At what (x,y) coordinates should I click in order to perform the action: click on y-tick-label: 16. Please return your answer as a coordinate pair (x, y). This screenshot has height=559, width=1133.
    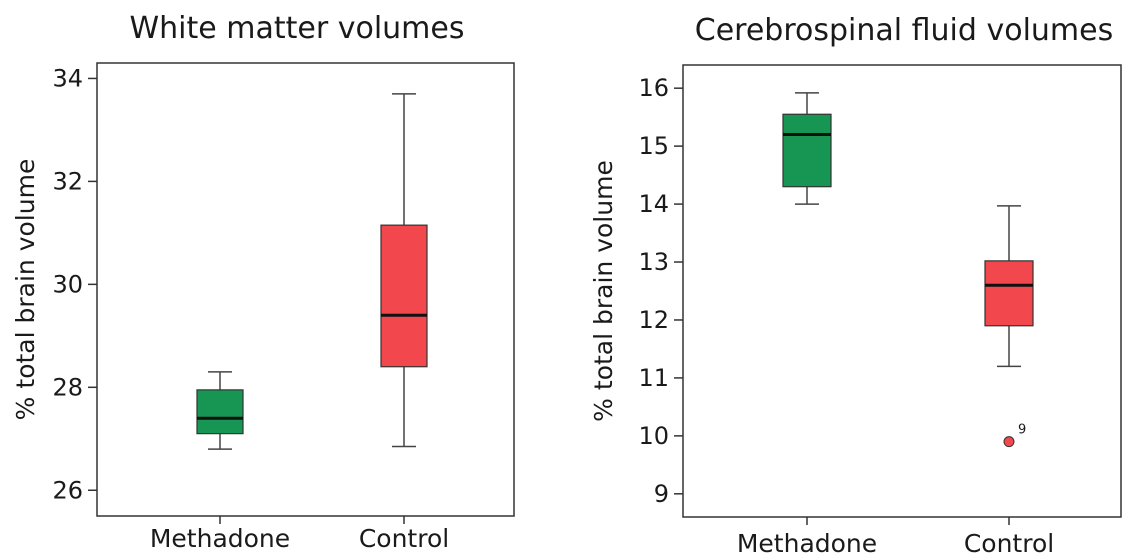
    Looking at the image, I should click on (653, 88).